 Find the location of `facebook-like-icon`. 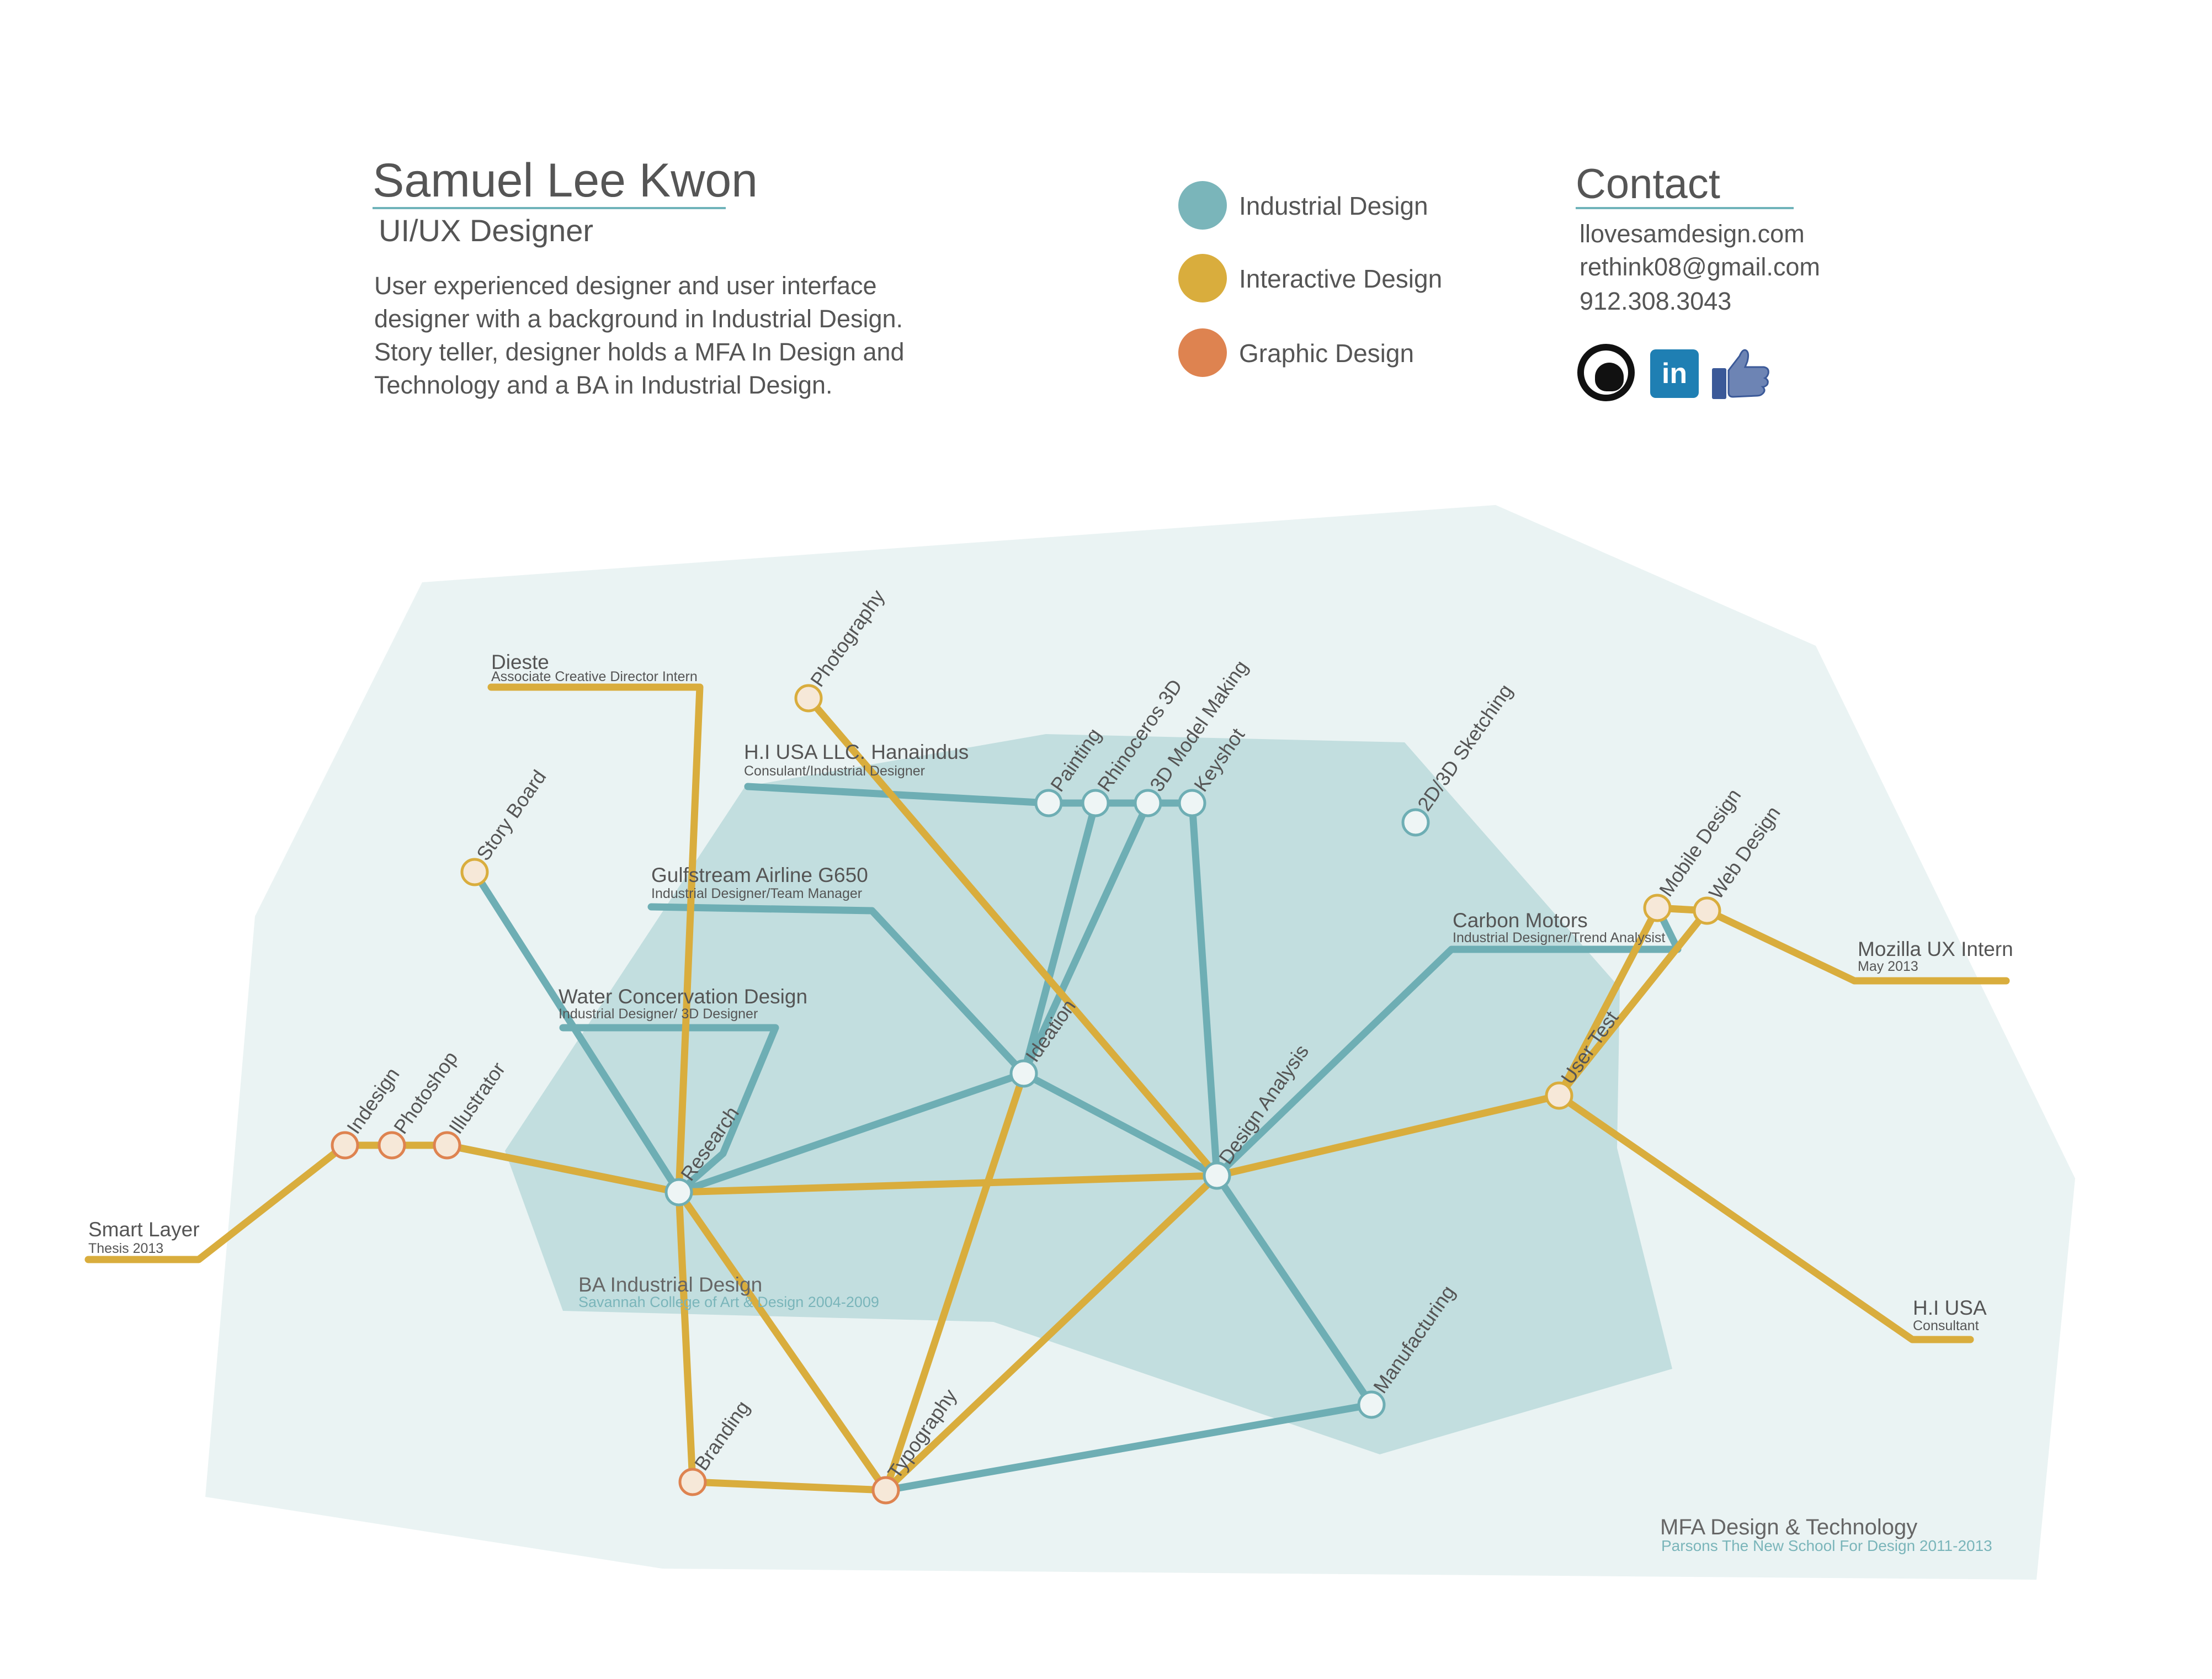

facebook-like-icon is located at coordinates (1742, 372).